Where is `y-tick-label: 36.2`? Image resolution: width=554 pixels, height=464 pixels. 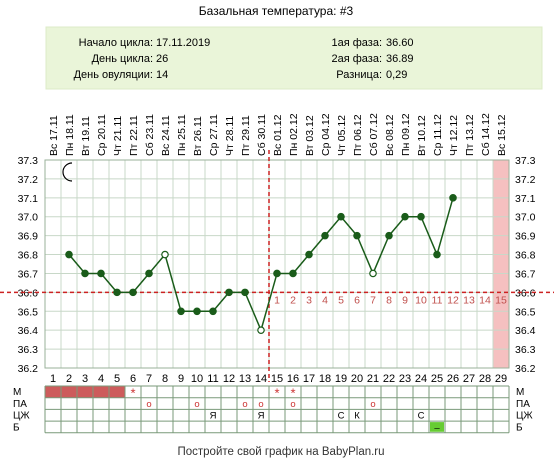 y-tick-label: 36.2 is located at coordinates (525, 369).